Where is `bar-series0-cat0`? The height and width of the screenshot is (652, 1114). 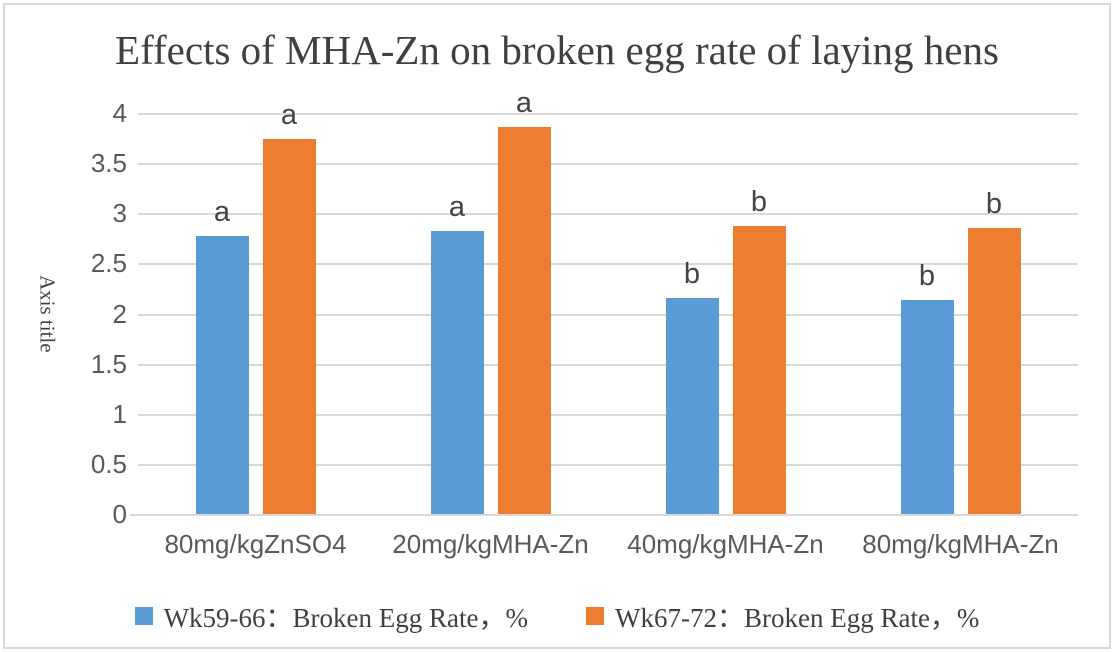
bar-series0-cat0 is located at coordinates (222, 375).